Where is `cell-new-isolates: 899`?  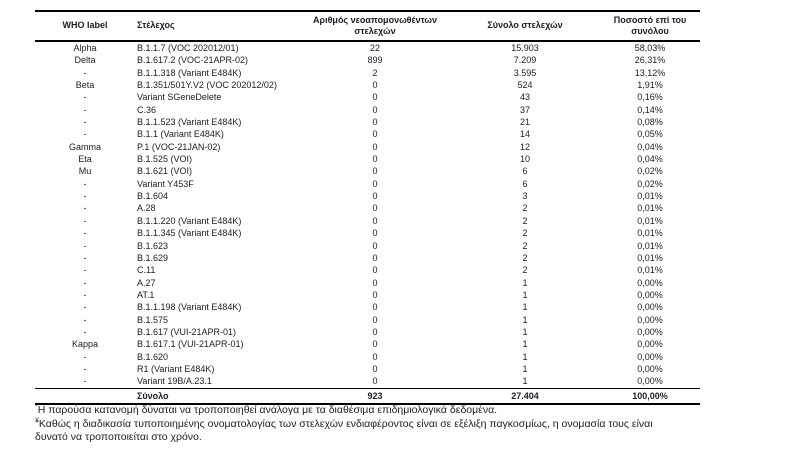 cell-new-isolates: 899 is located at coordinates (375, 60).